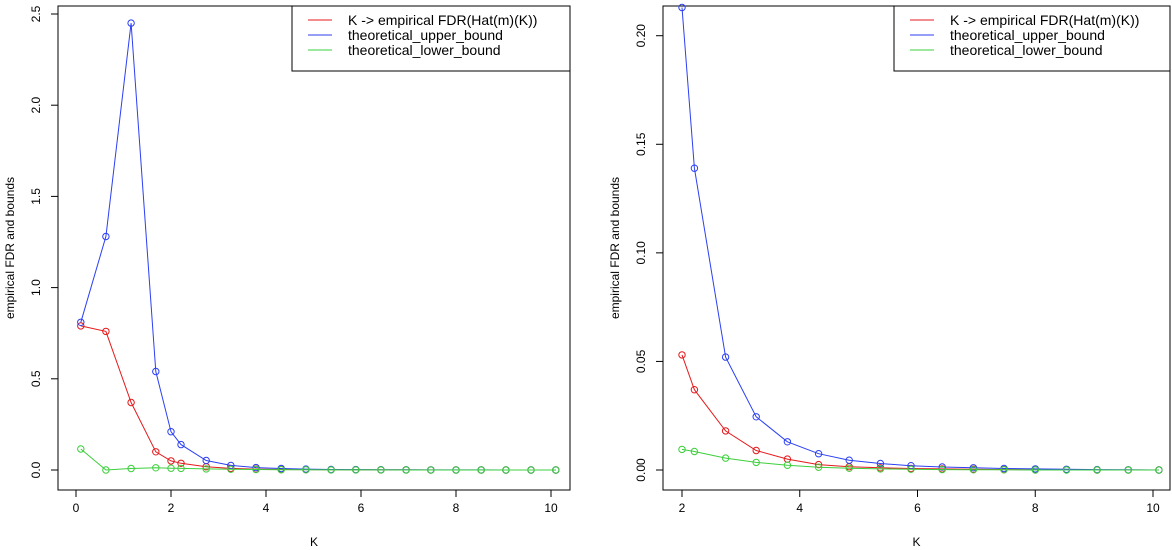 The height and width of the screenshot is (550, 1172). I want to click on x-tick-label: 2, so click(171, 508).